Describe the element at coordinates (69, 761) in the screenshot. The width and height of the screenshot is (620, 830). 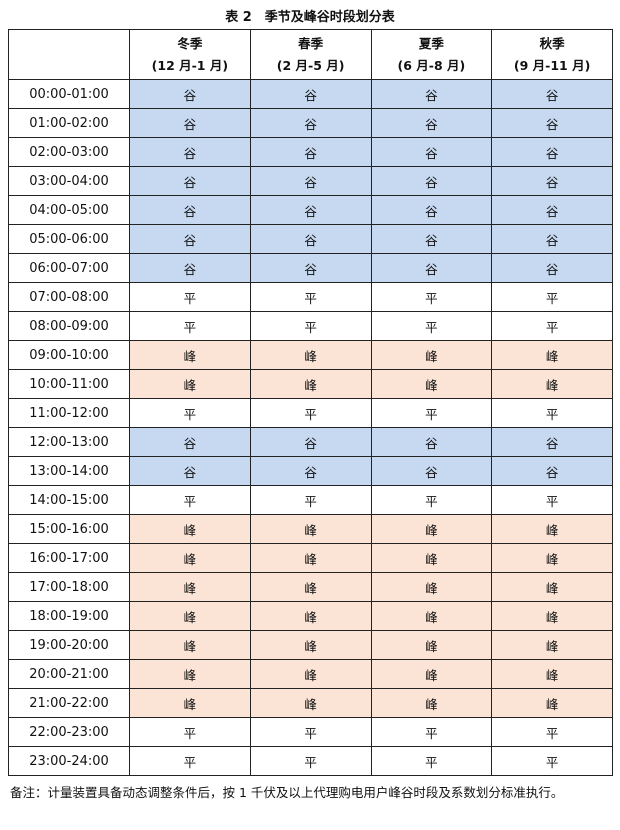
I see `time-slot-cell: 23:00-24:00` at that location.